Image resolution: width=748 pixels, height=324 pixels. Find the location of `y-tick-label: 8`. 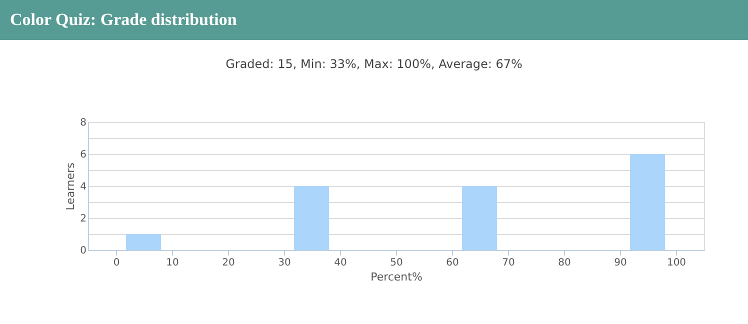

y-tick-label: 8 is located at coordinates (83, 123).